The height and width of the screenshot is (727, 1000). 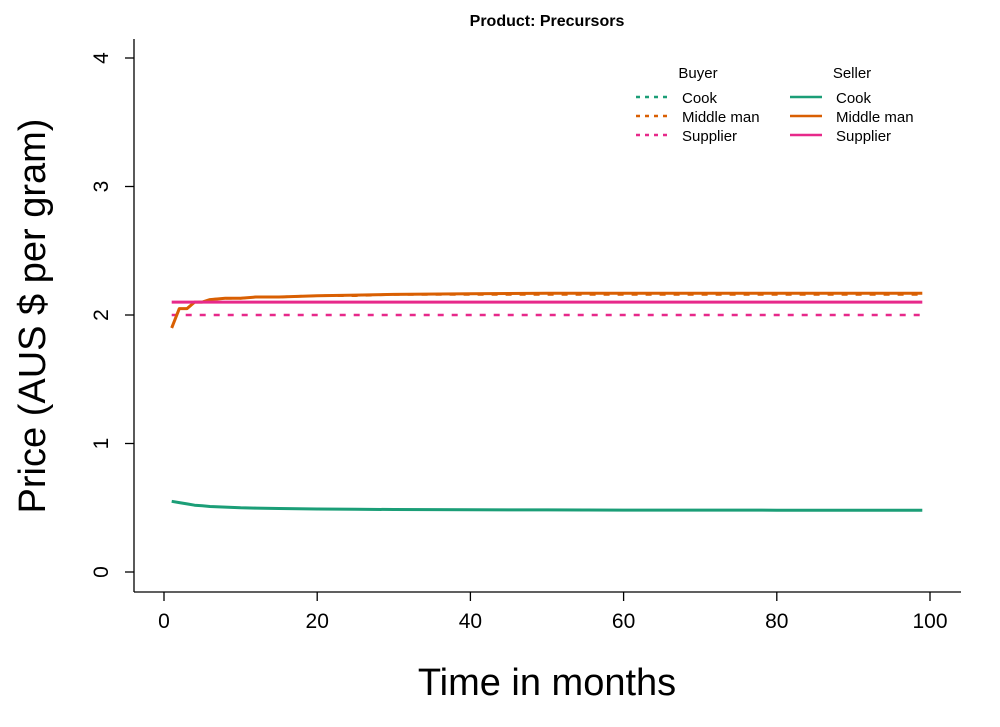 I want to click on x-tick-label: 100, so click(x=929, y=621).